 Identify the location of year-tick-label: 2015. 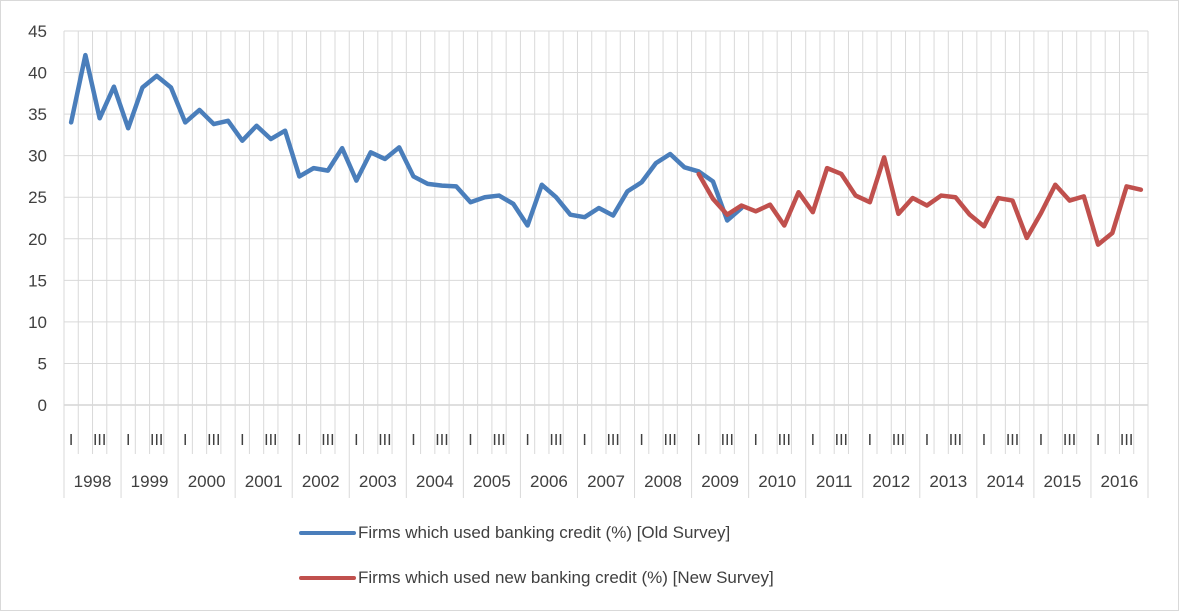
(1063, 481).